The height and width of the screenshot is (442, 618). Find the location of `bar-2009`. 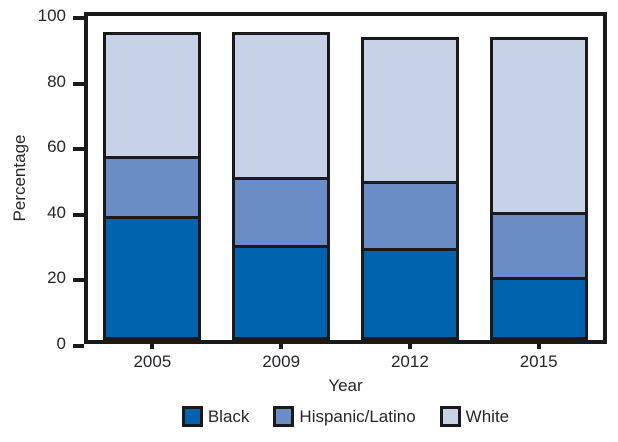

bar-2009 is located at coordinates (281, 186).